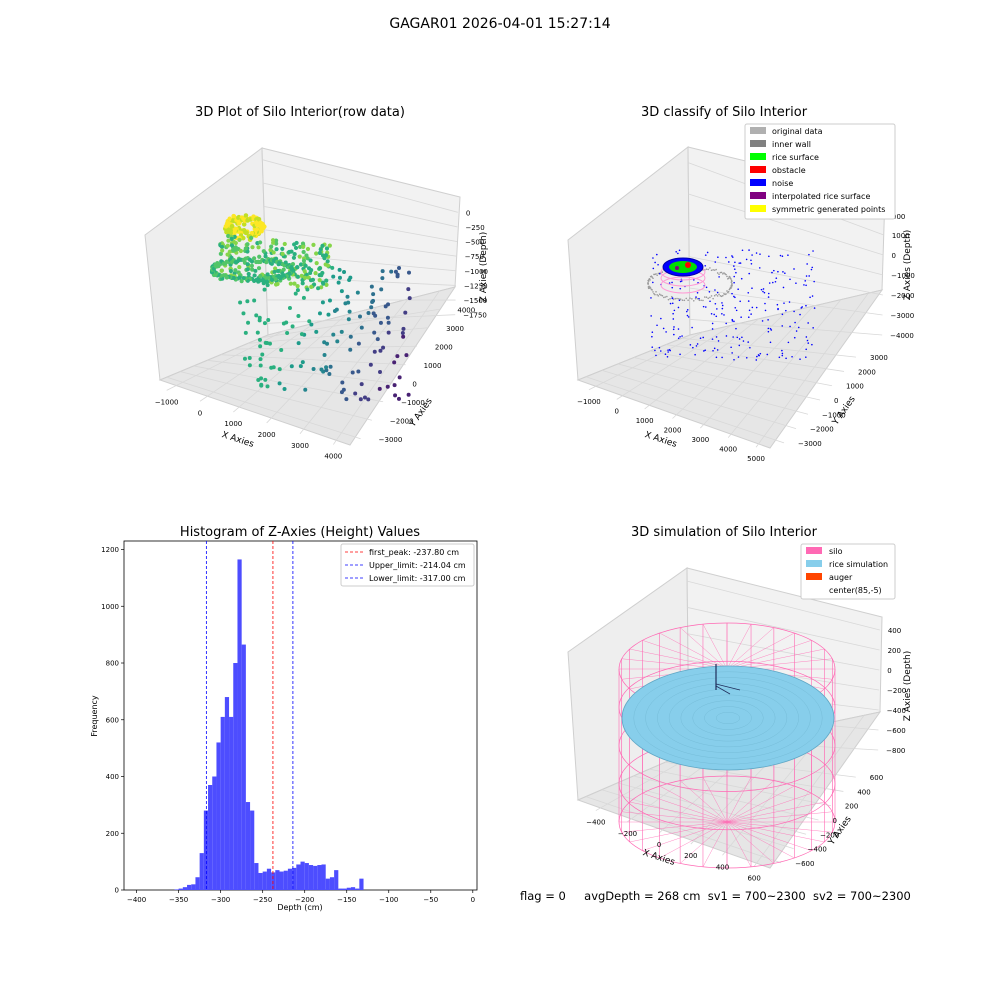 The height and width of the screenshot is (1000, 1000). Describe the element at coordinates (836, 401) in the screenshot. I see `tick-label: 0` at that location.